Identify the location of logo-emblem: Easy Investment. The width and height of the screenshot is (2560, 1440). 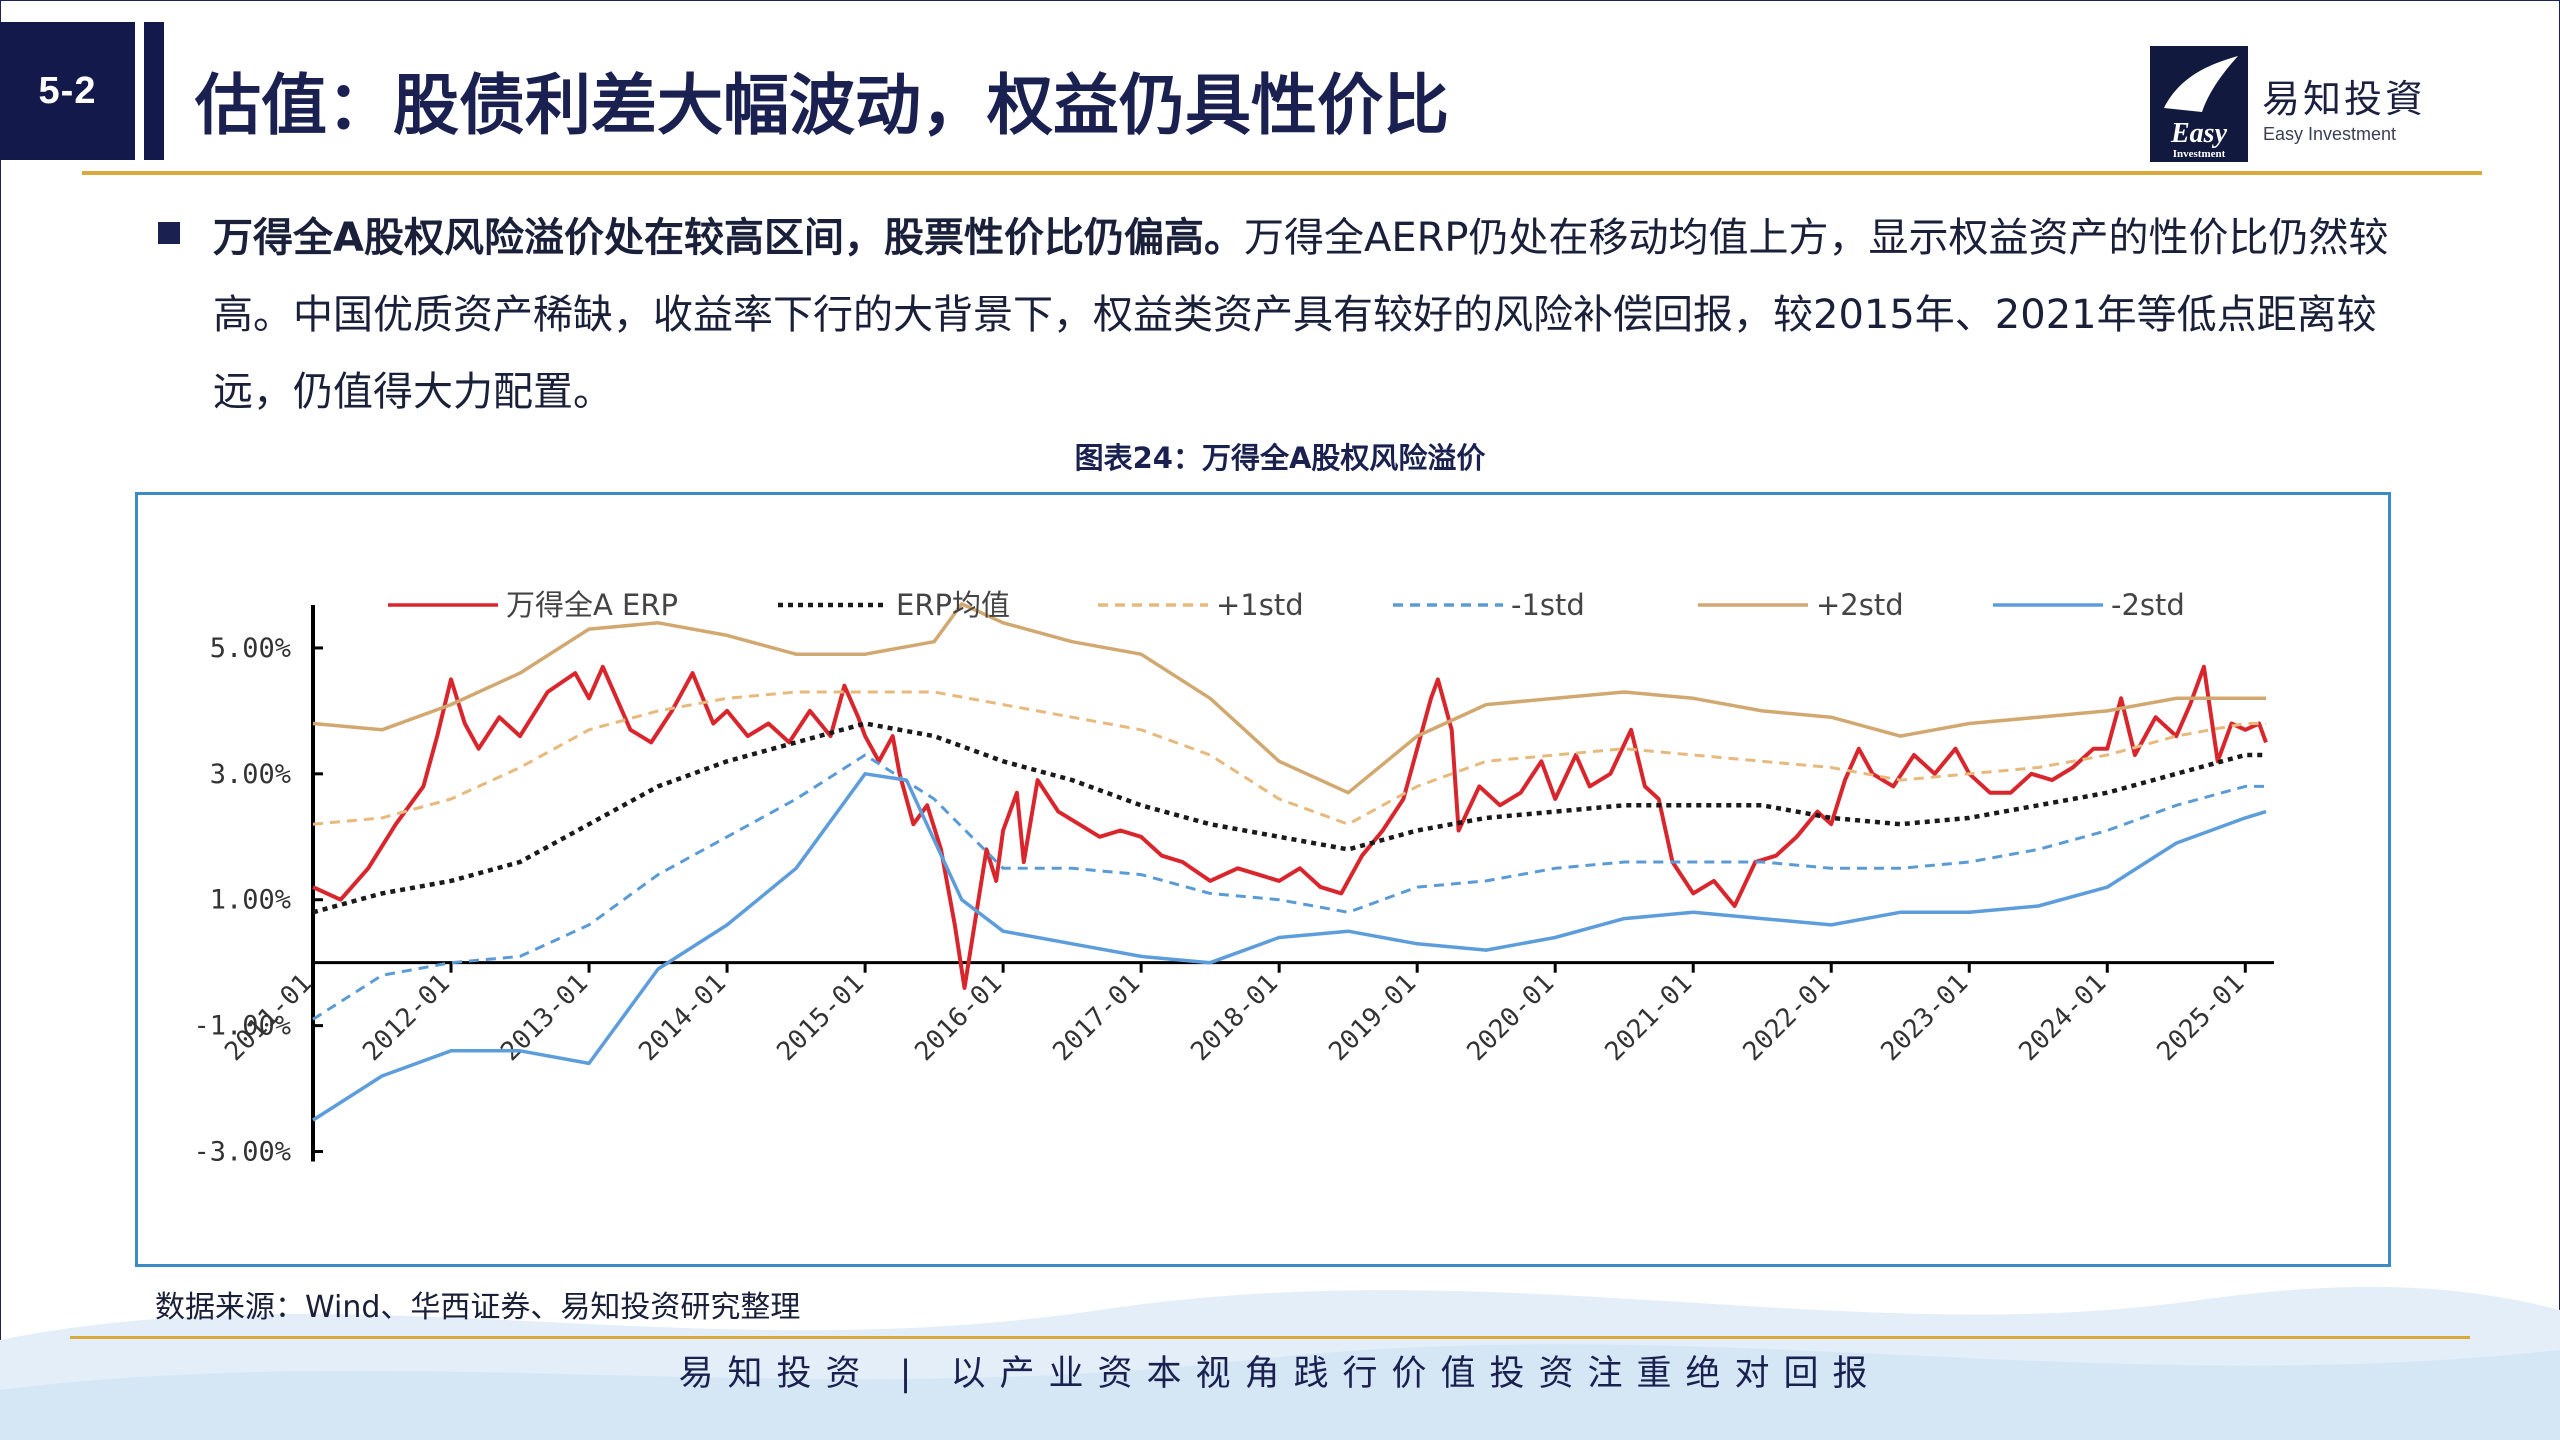
(2199, 104).